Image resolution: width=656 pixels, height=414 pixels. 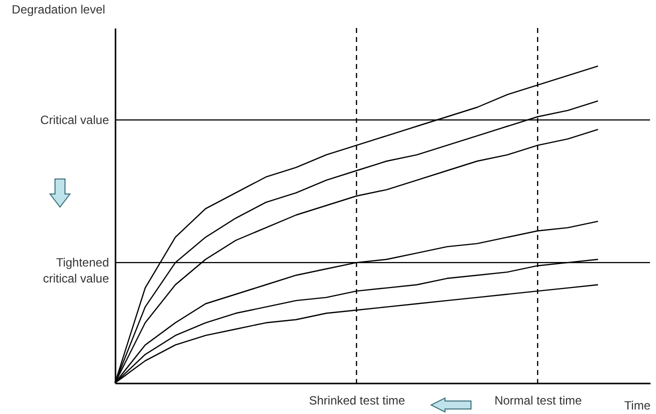 I want to click on x-axis-title: Time, so click(x=637, y=405).